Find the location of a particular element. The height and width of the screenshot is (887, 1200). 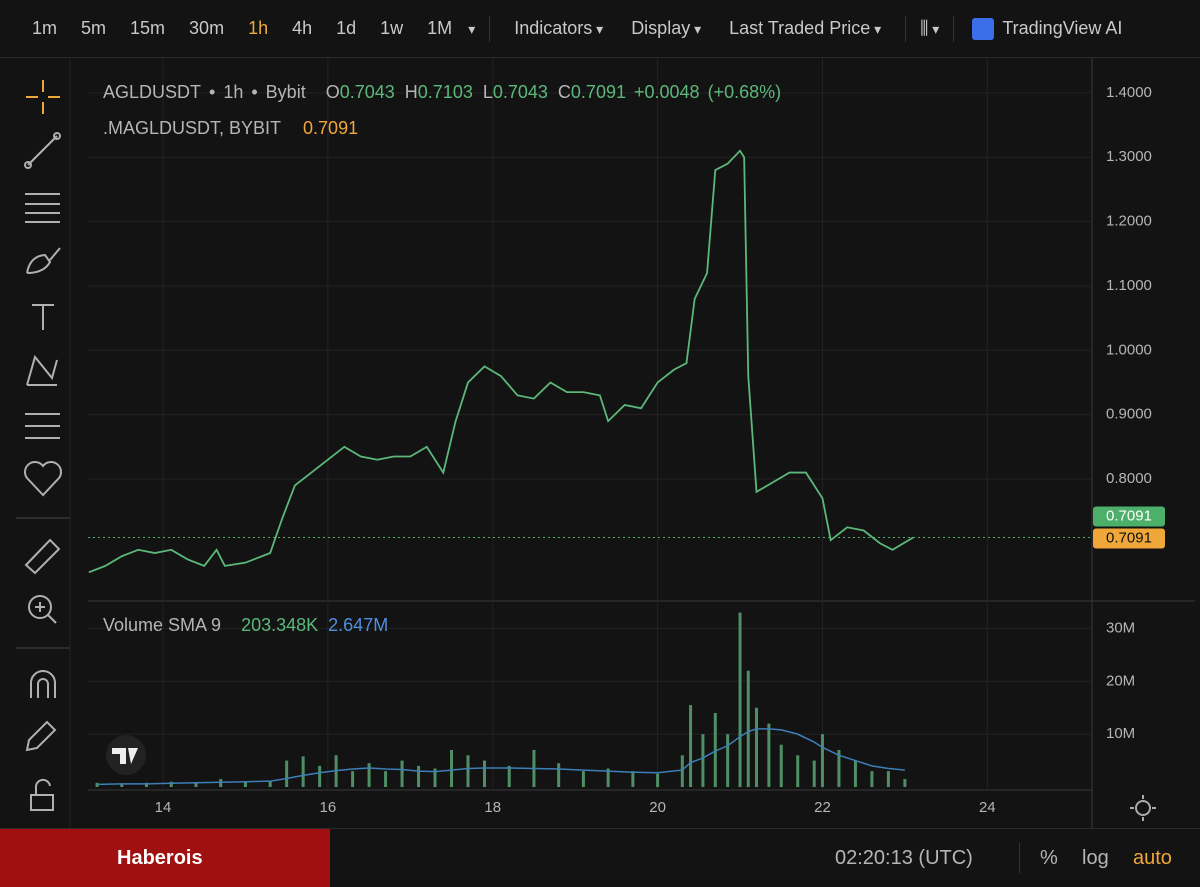

brush-icon is located at coordinates (43, 260).